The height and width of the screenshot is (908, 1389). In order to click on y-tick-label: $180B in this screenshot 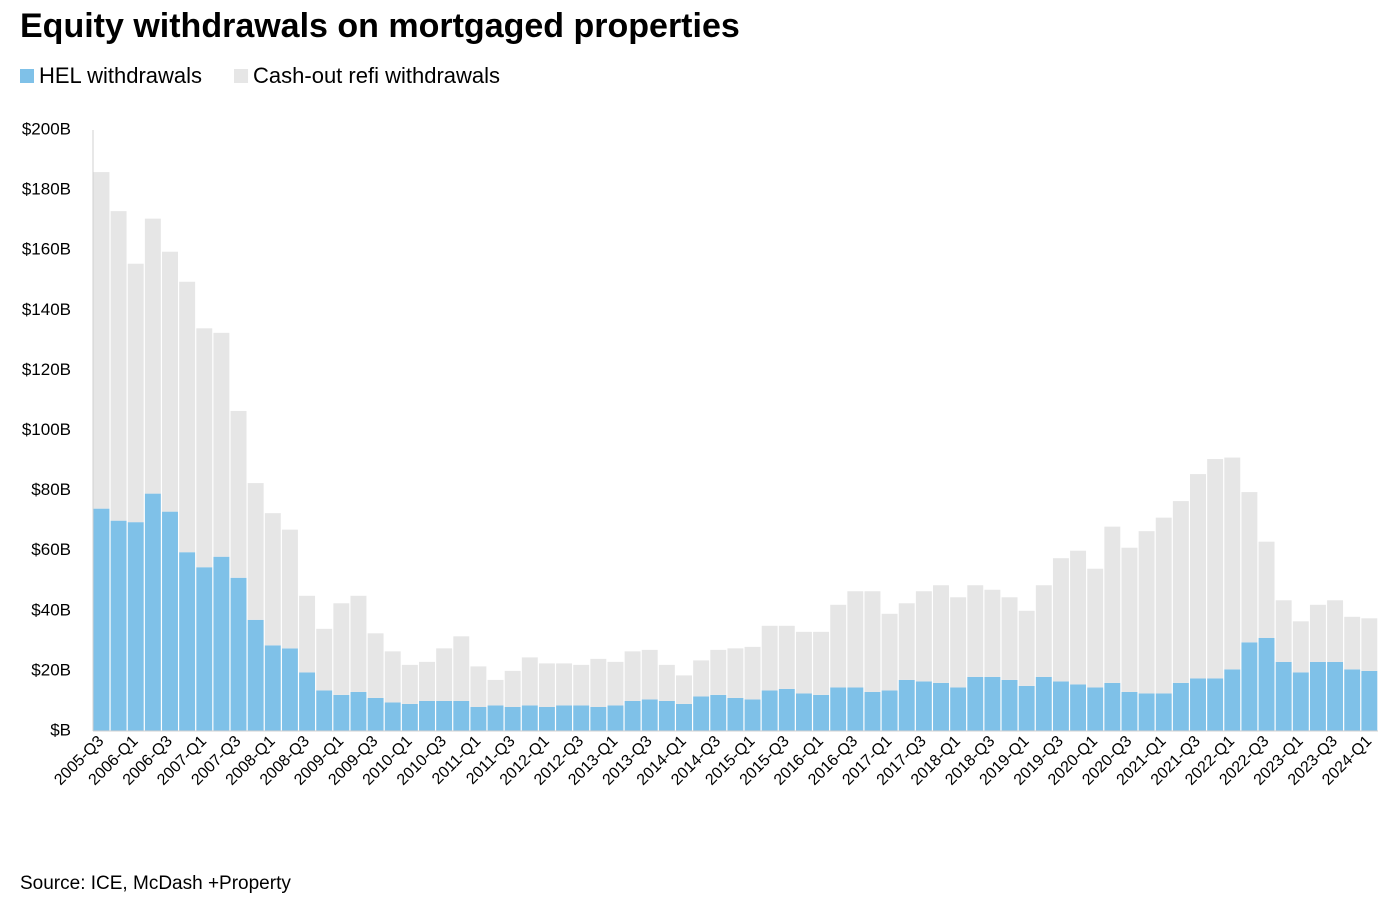, I will do `click(46, 189)`.